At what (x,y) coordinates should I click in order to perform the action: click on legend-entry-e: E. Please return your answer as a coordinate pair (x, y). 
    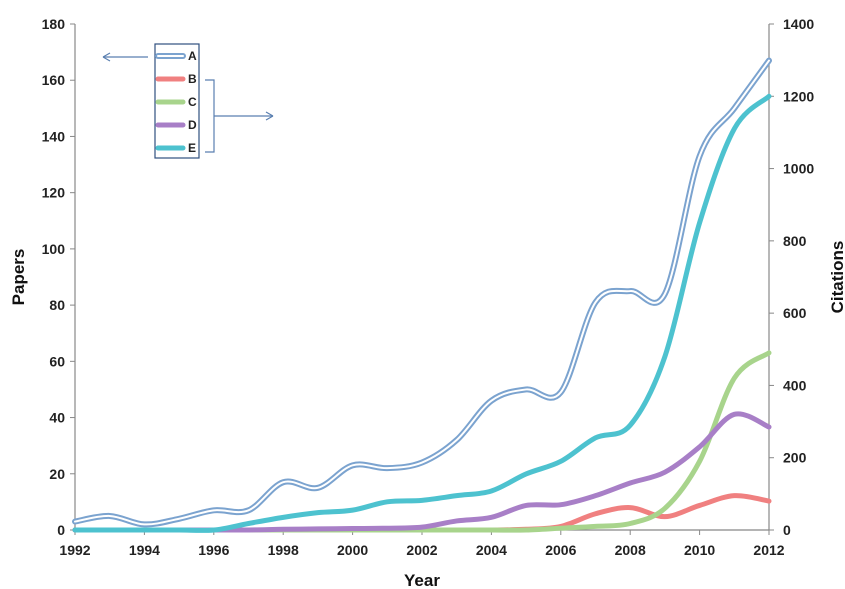
    Looking at the image, I should click on (175, 148).